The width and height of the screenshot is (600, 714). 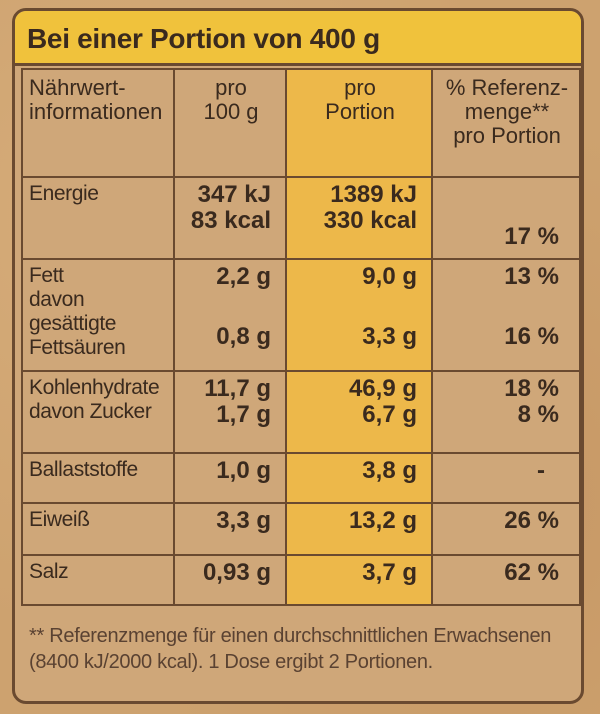 I want to click on carbs-portion: 46,9 g 6,7 g, so click(x=359, y=412).